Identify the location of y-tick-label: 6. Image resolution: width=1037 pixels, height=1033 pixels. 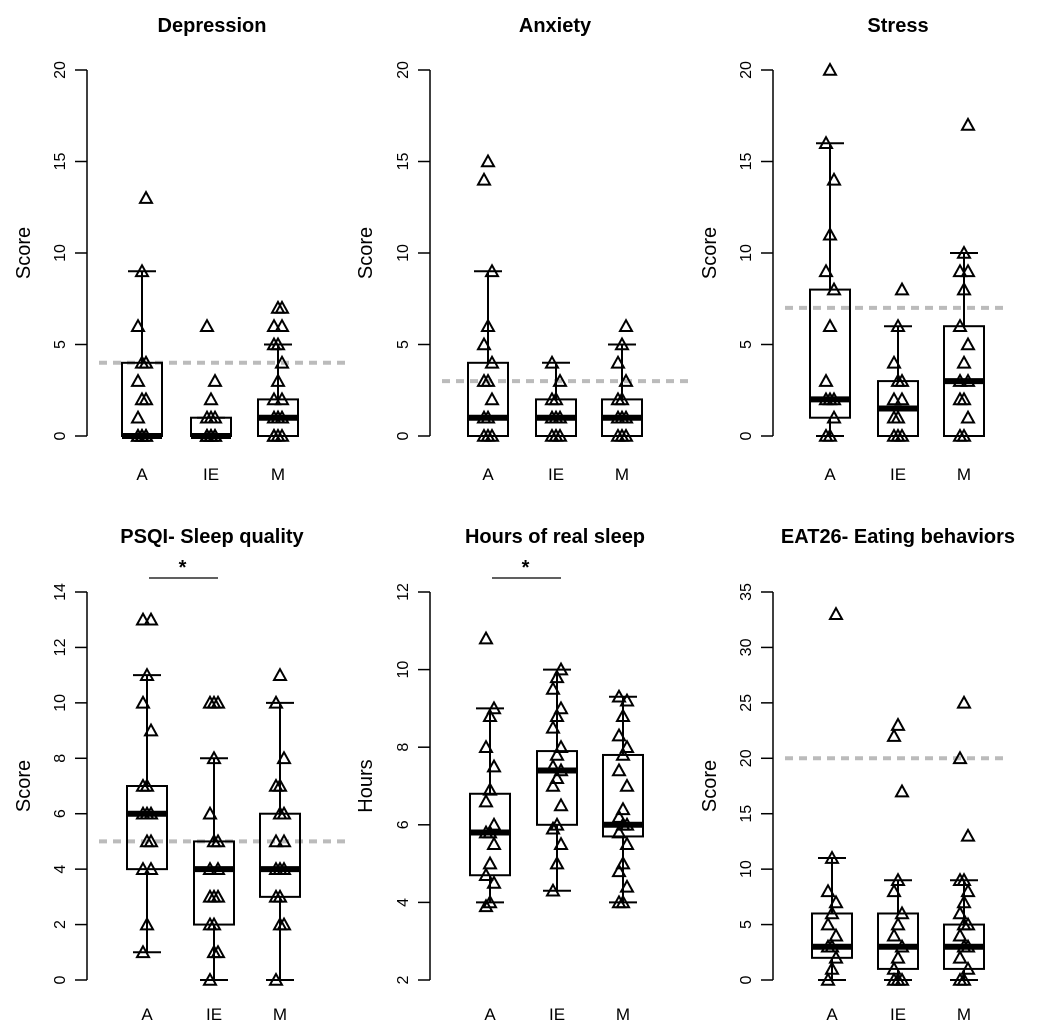
(60, 813).